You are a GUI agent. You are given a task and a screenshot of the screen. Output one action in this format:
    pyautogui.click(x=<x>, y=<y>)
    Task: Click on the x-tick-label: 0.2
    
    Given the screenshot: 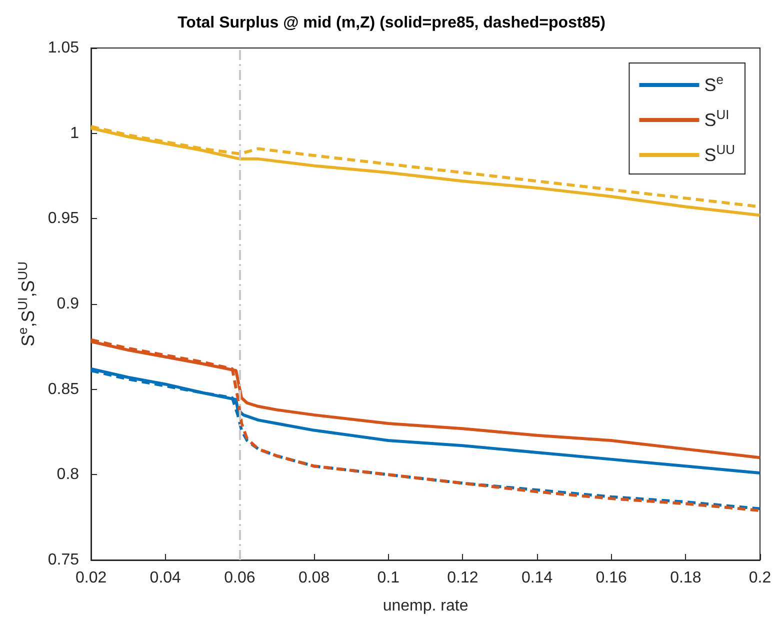 What is the action you would take?
    pyautogui.click(x=760, y=578)
    